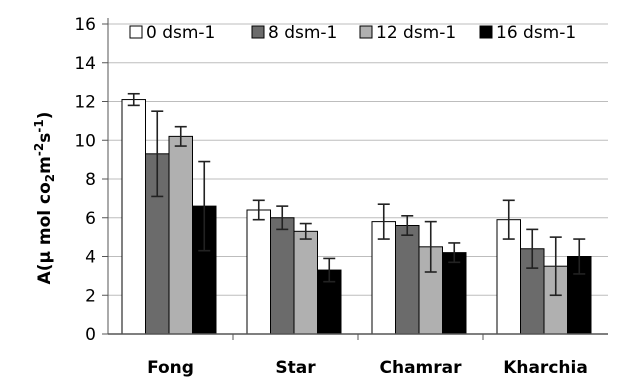 This screenshot has height=381, width=619. Describe the element at coordinates (302, 33) in the screenshot. I see `legend-label-1: 8 dsm-1` at that location.